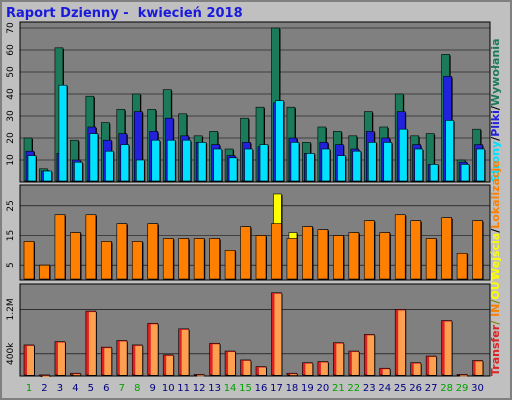 Image resolution: width=512 pixels, height=400 pixels. Describe the element at coordinates (462, 388) in the screenshot. I see `x-tick-label-day: 29` at that location.